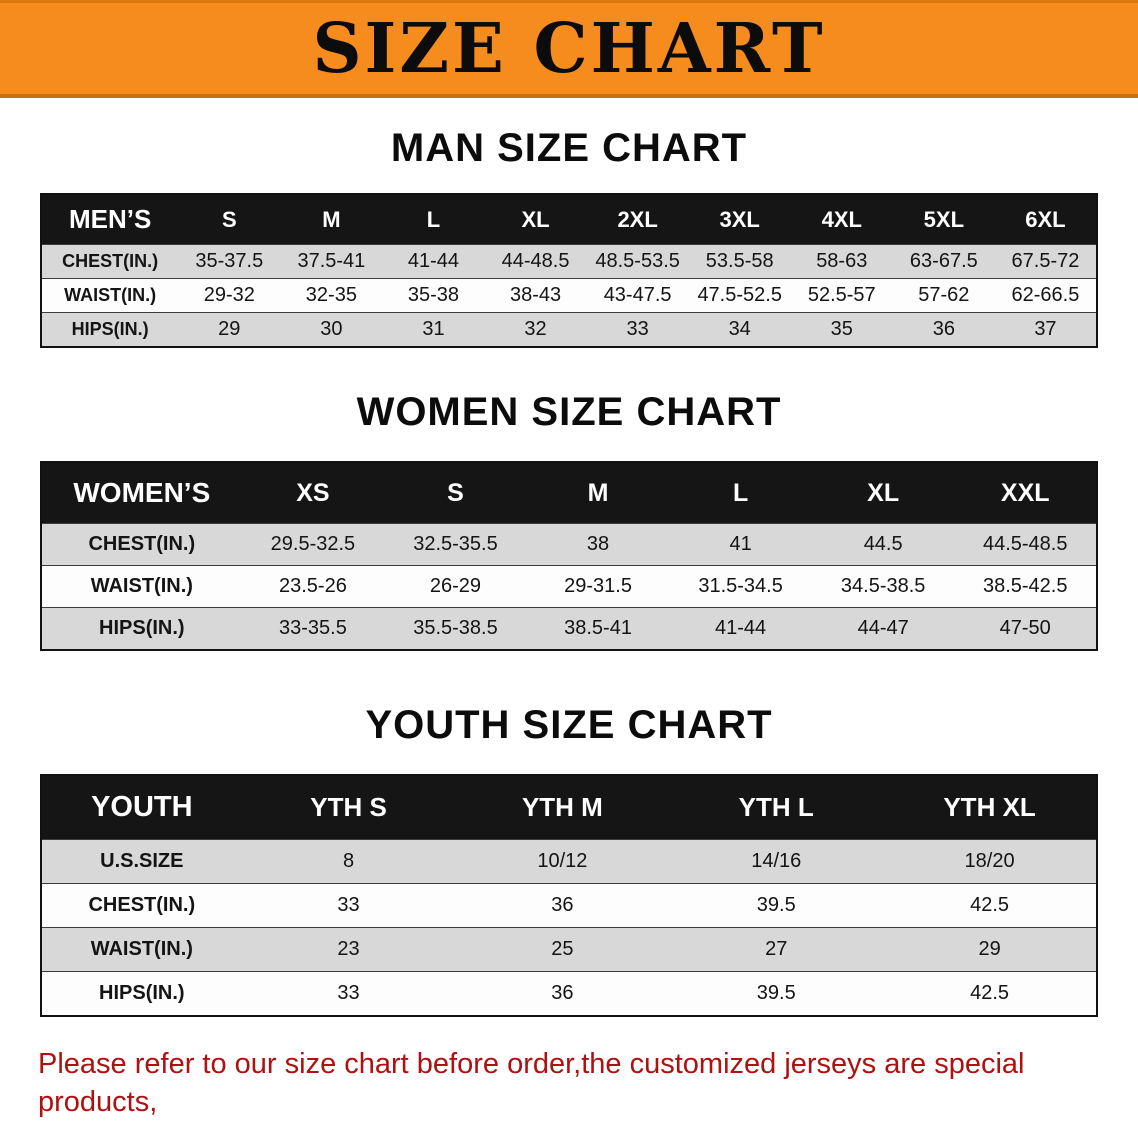 The image size is (1138, 1132). What do you see at coordinates (776, 807) in the screenshot?
I see `column-header: YTH L` at bounding box center [776, 807].